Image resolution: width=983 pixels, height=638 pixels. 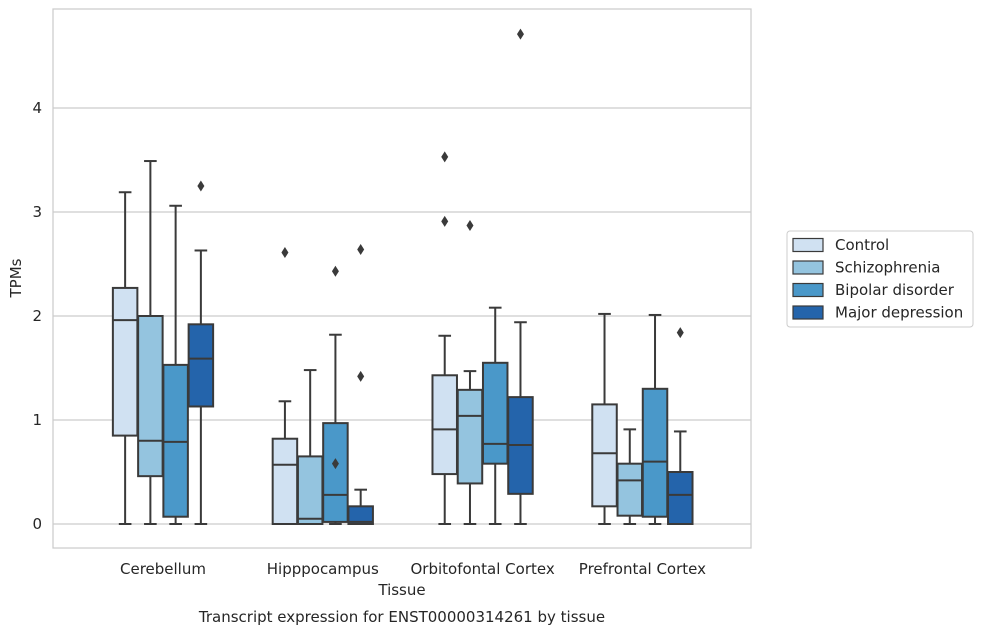 I want to click on y-tick-label: 2, so click(x=37, y=316).